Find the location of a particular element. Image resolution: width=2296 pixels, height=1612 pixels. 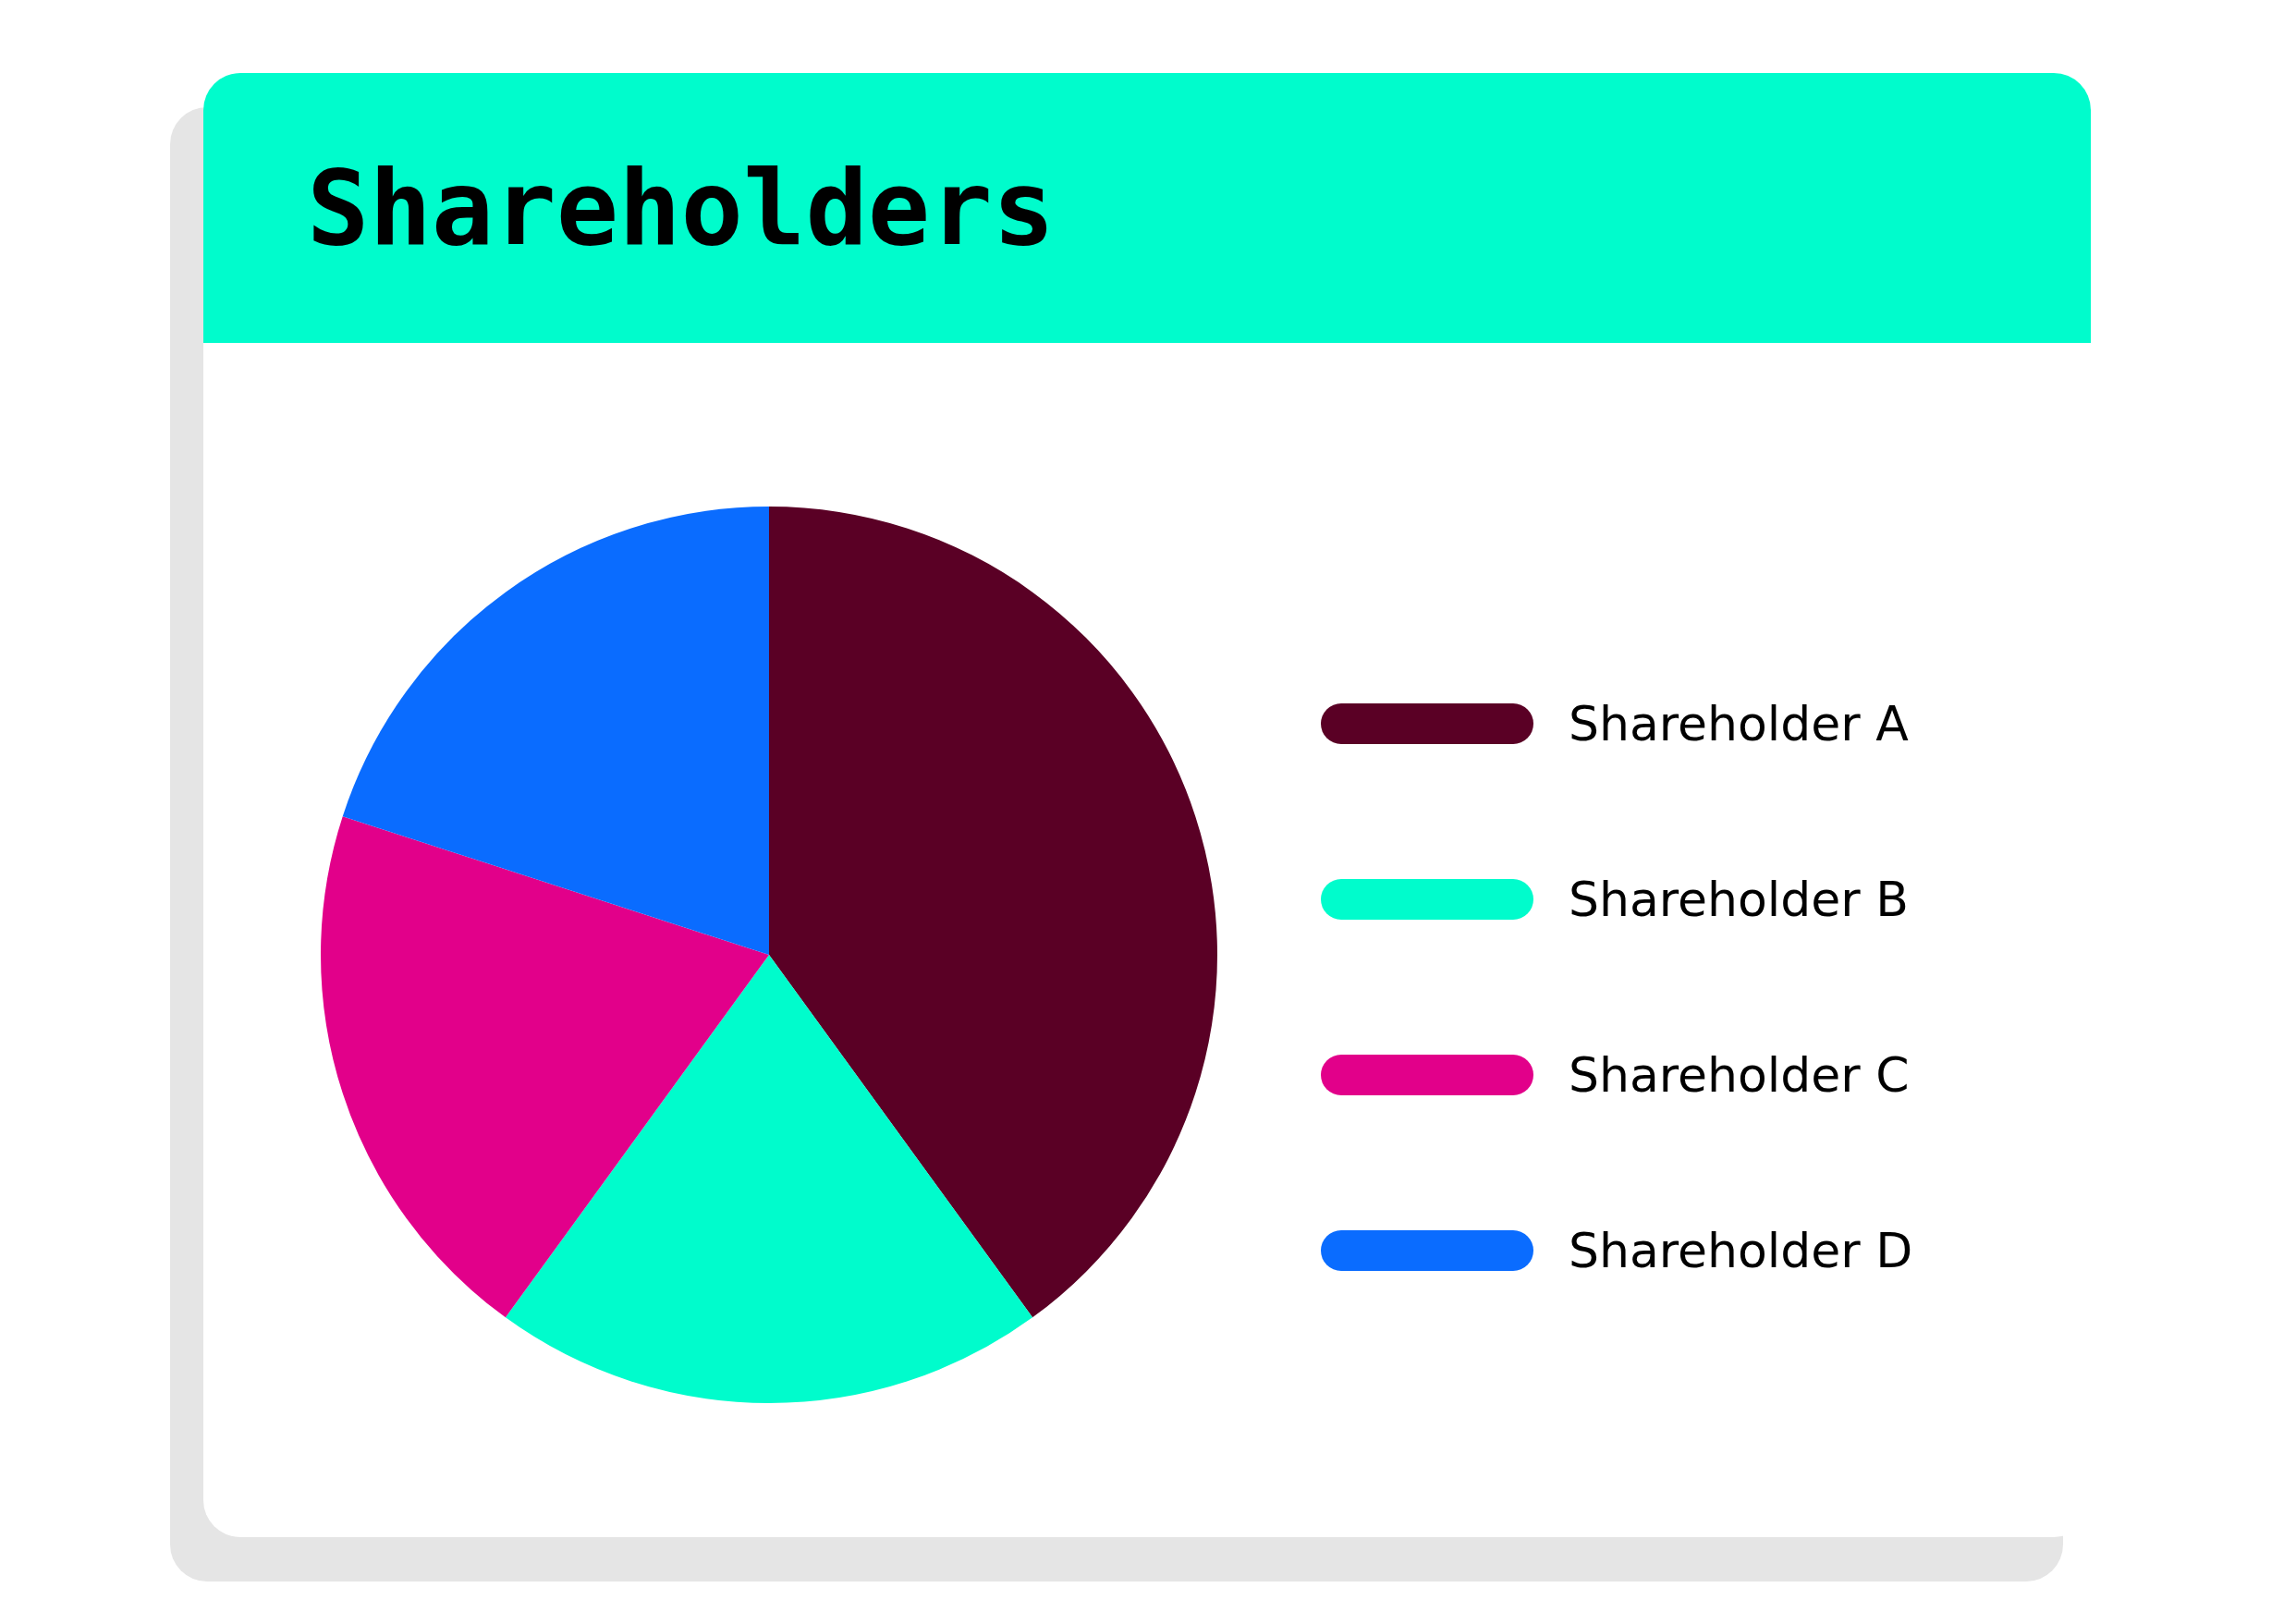

legend-label: Shareholder C is located at coordinates (1740, 1075).